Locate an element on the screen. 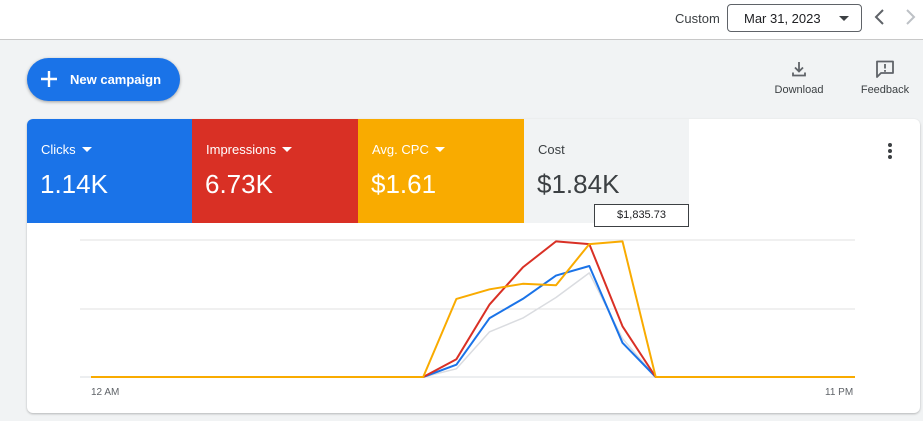 The width and height of the screenshot is (923, 421). new-campaign-label: New campaign is located at coordinates (116, 79).